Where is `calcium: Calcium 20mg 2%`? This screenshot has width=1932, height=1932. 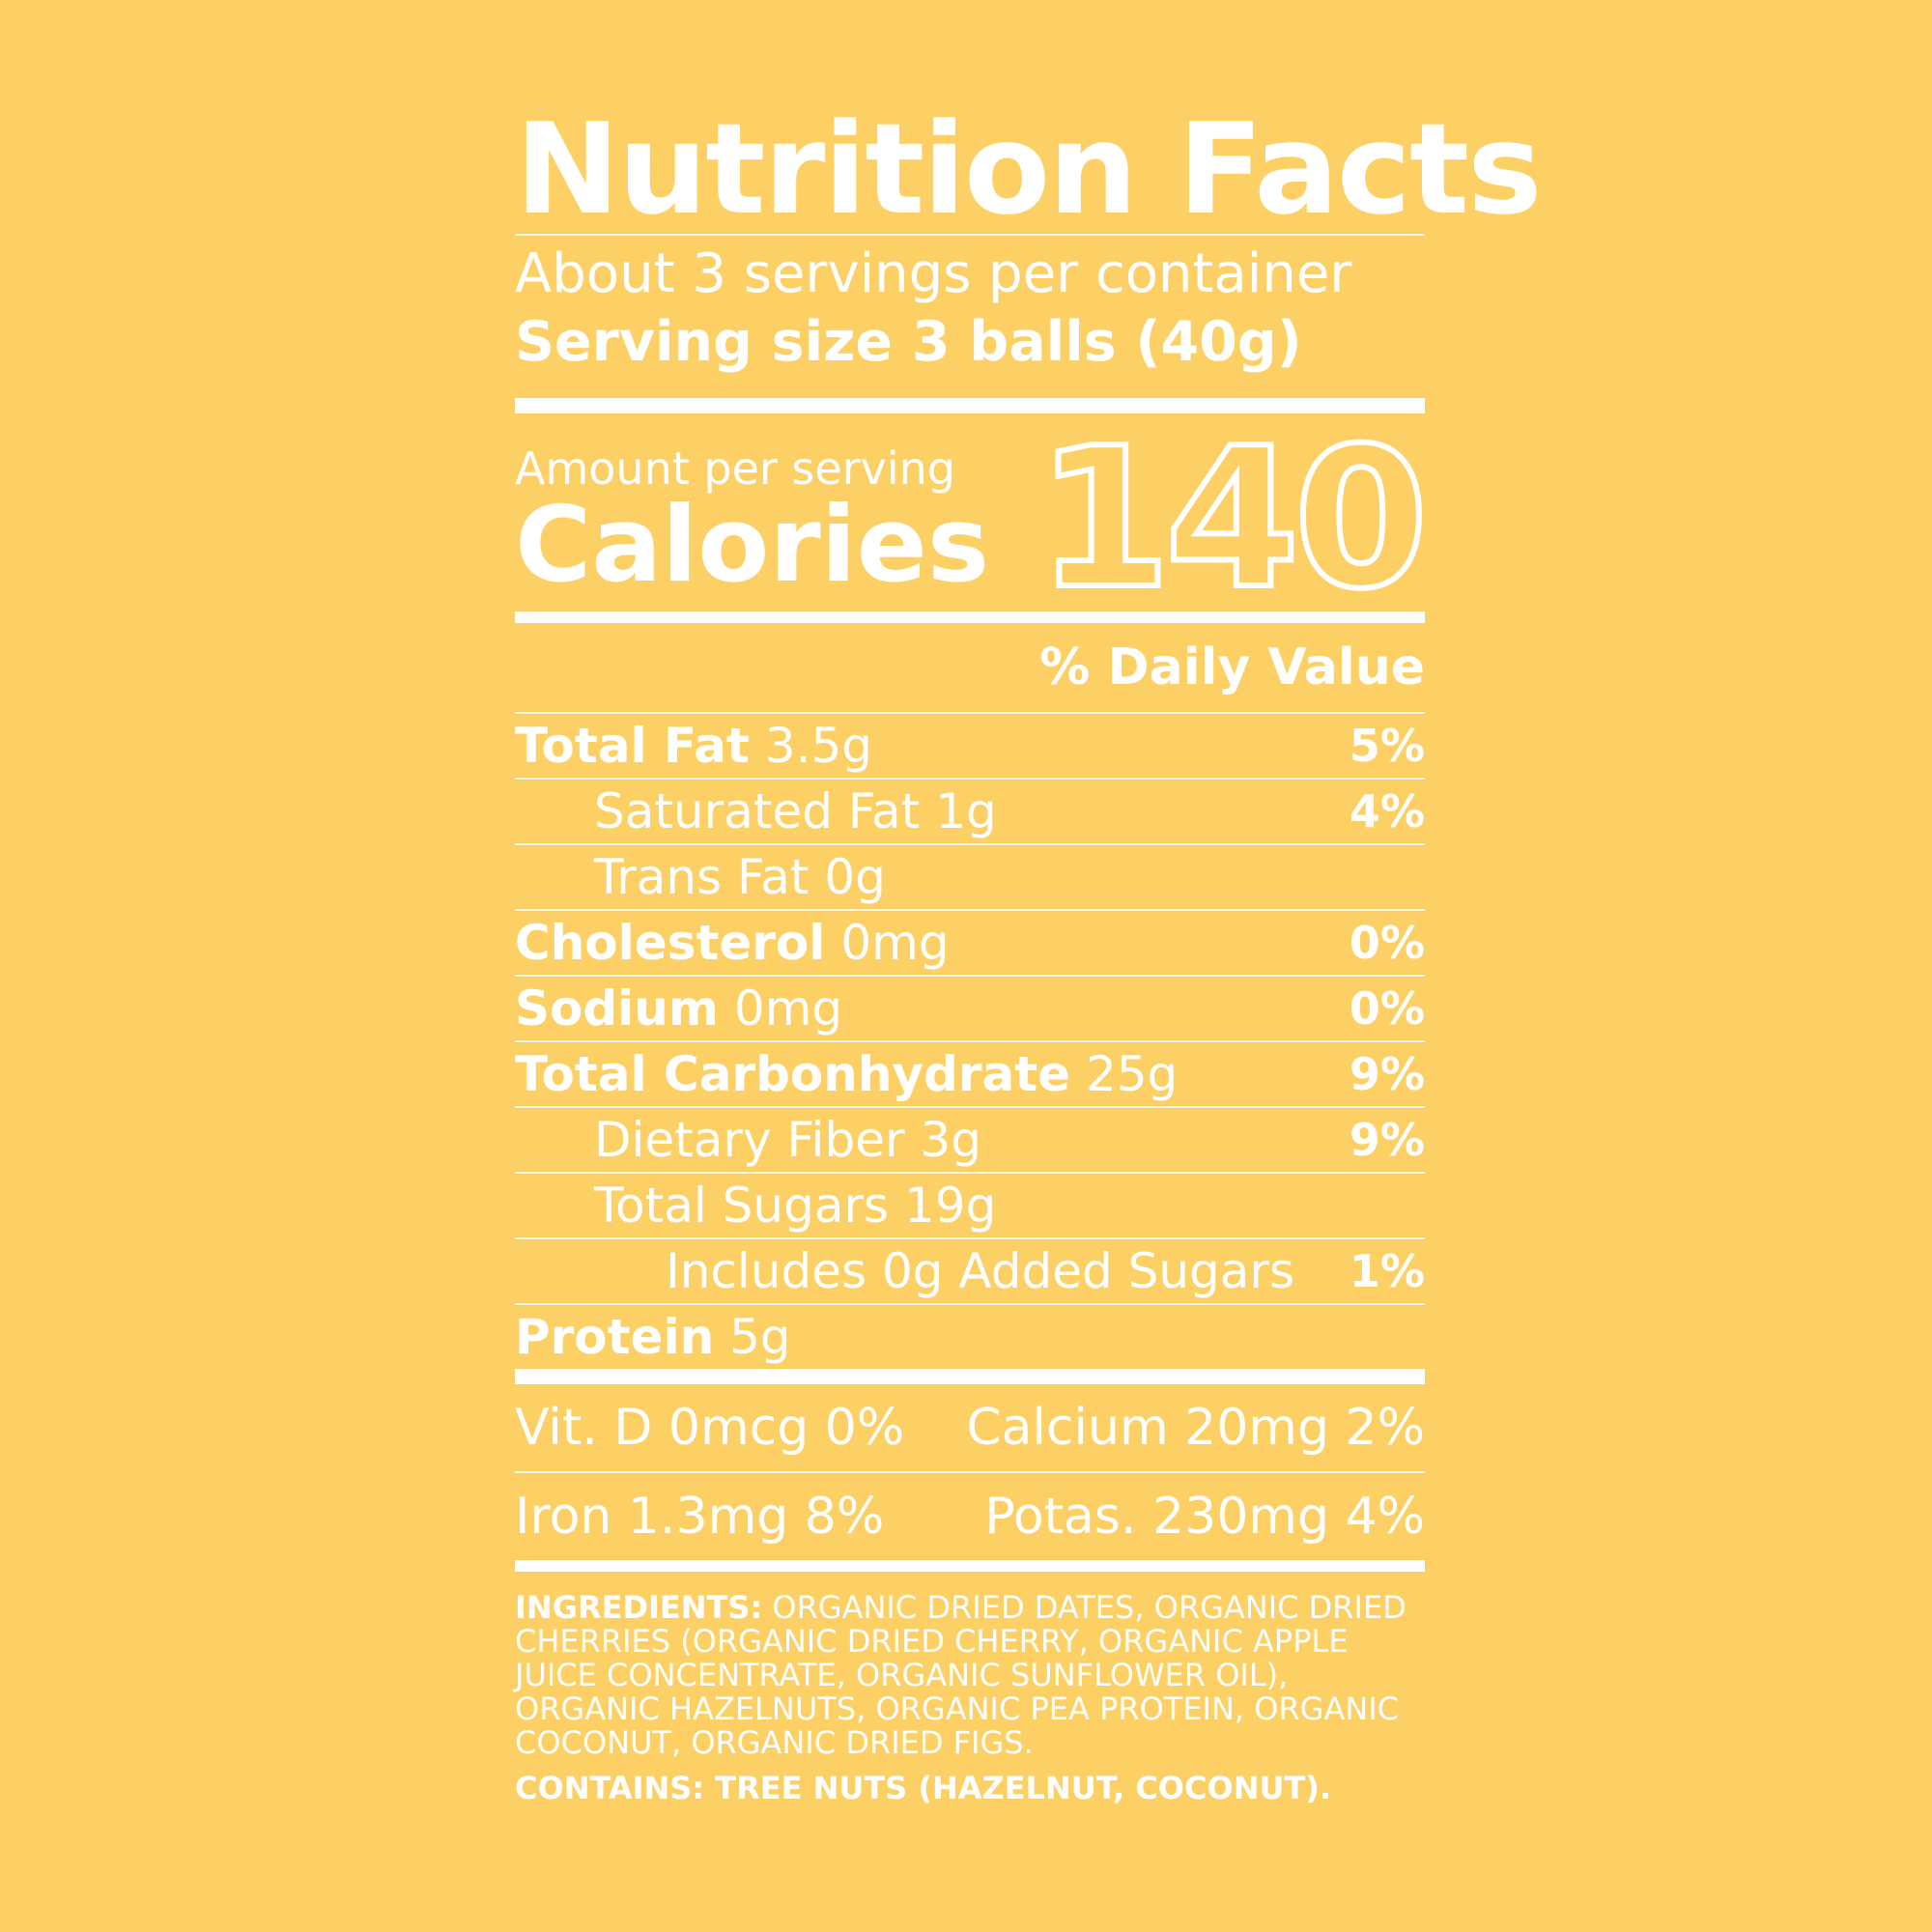
calcium: Calcium 20mg 2% is located at coordinates (1195, 1428).